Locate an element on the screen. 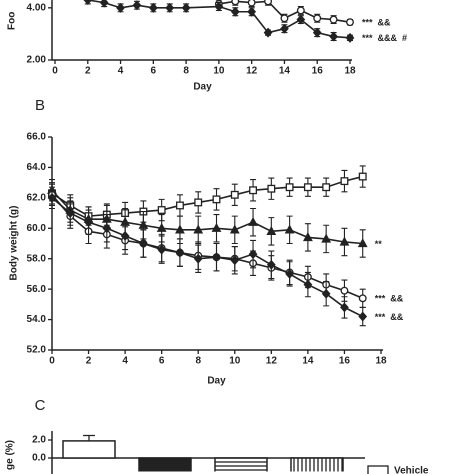 The image size is (474, 474). y-tick-label: 56.0 is located at coordinates (37, 289).